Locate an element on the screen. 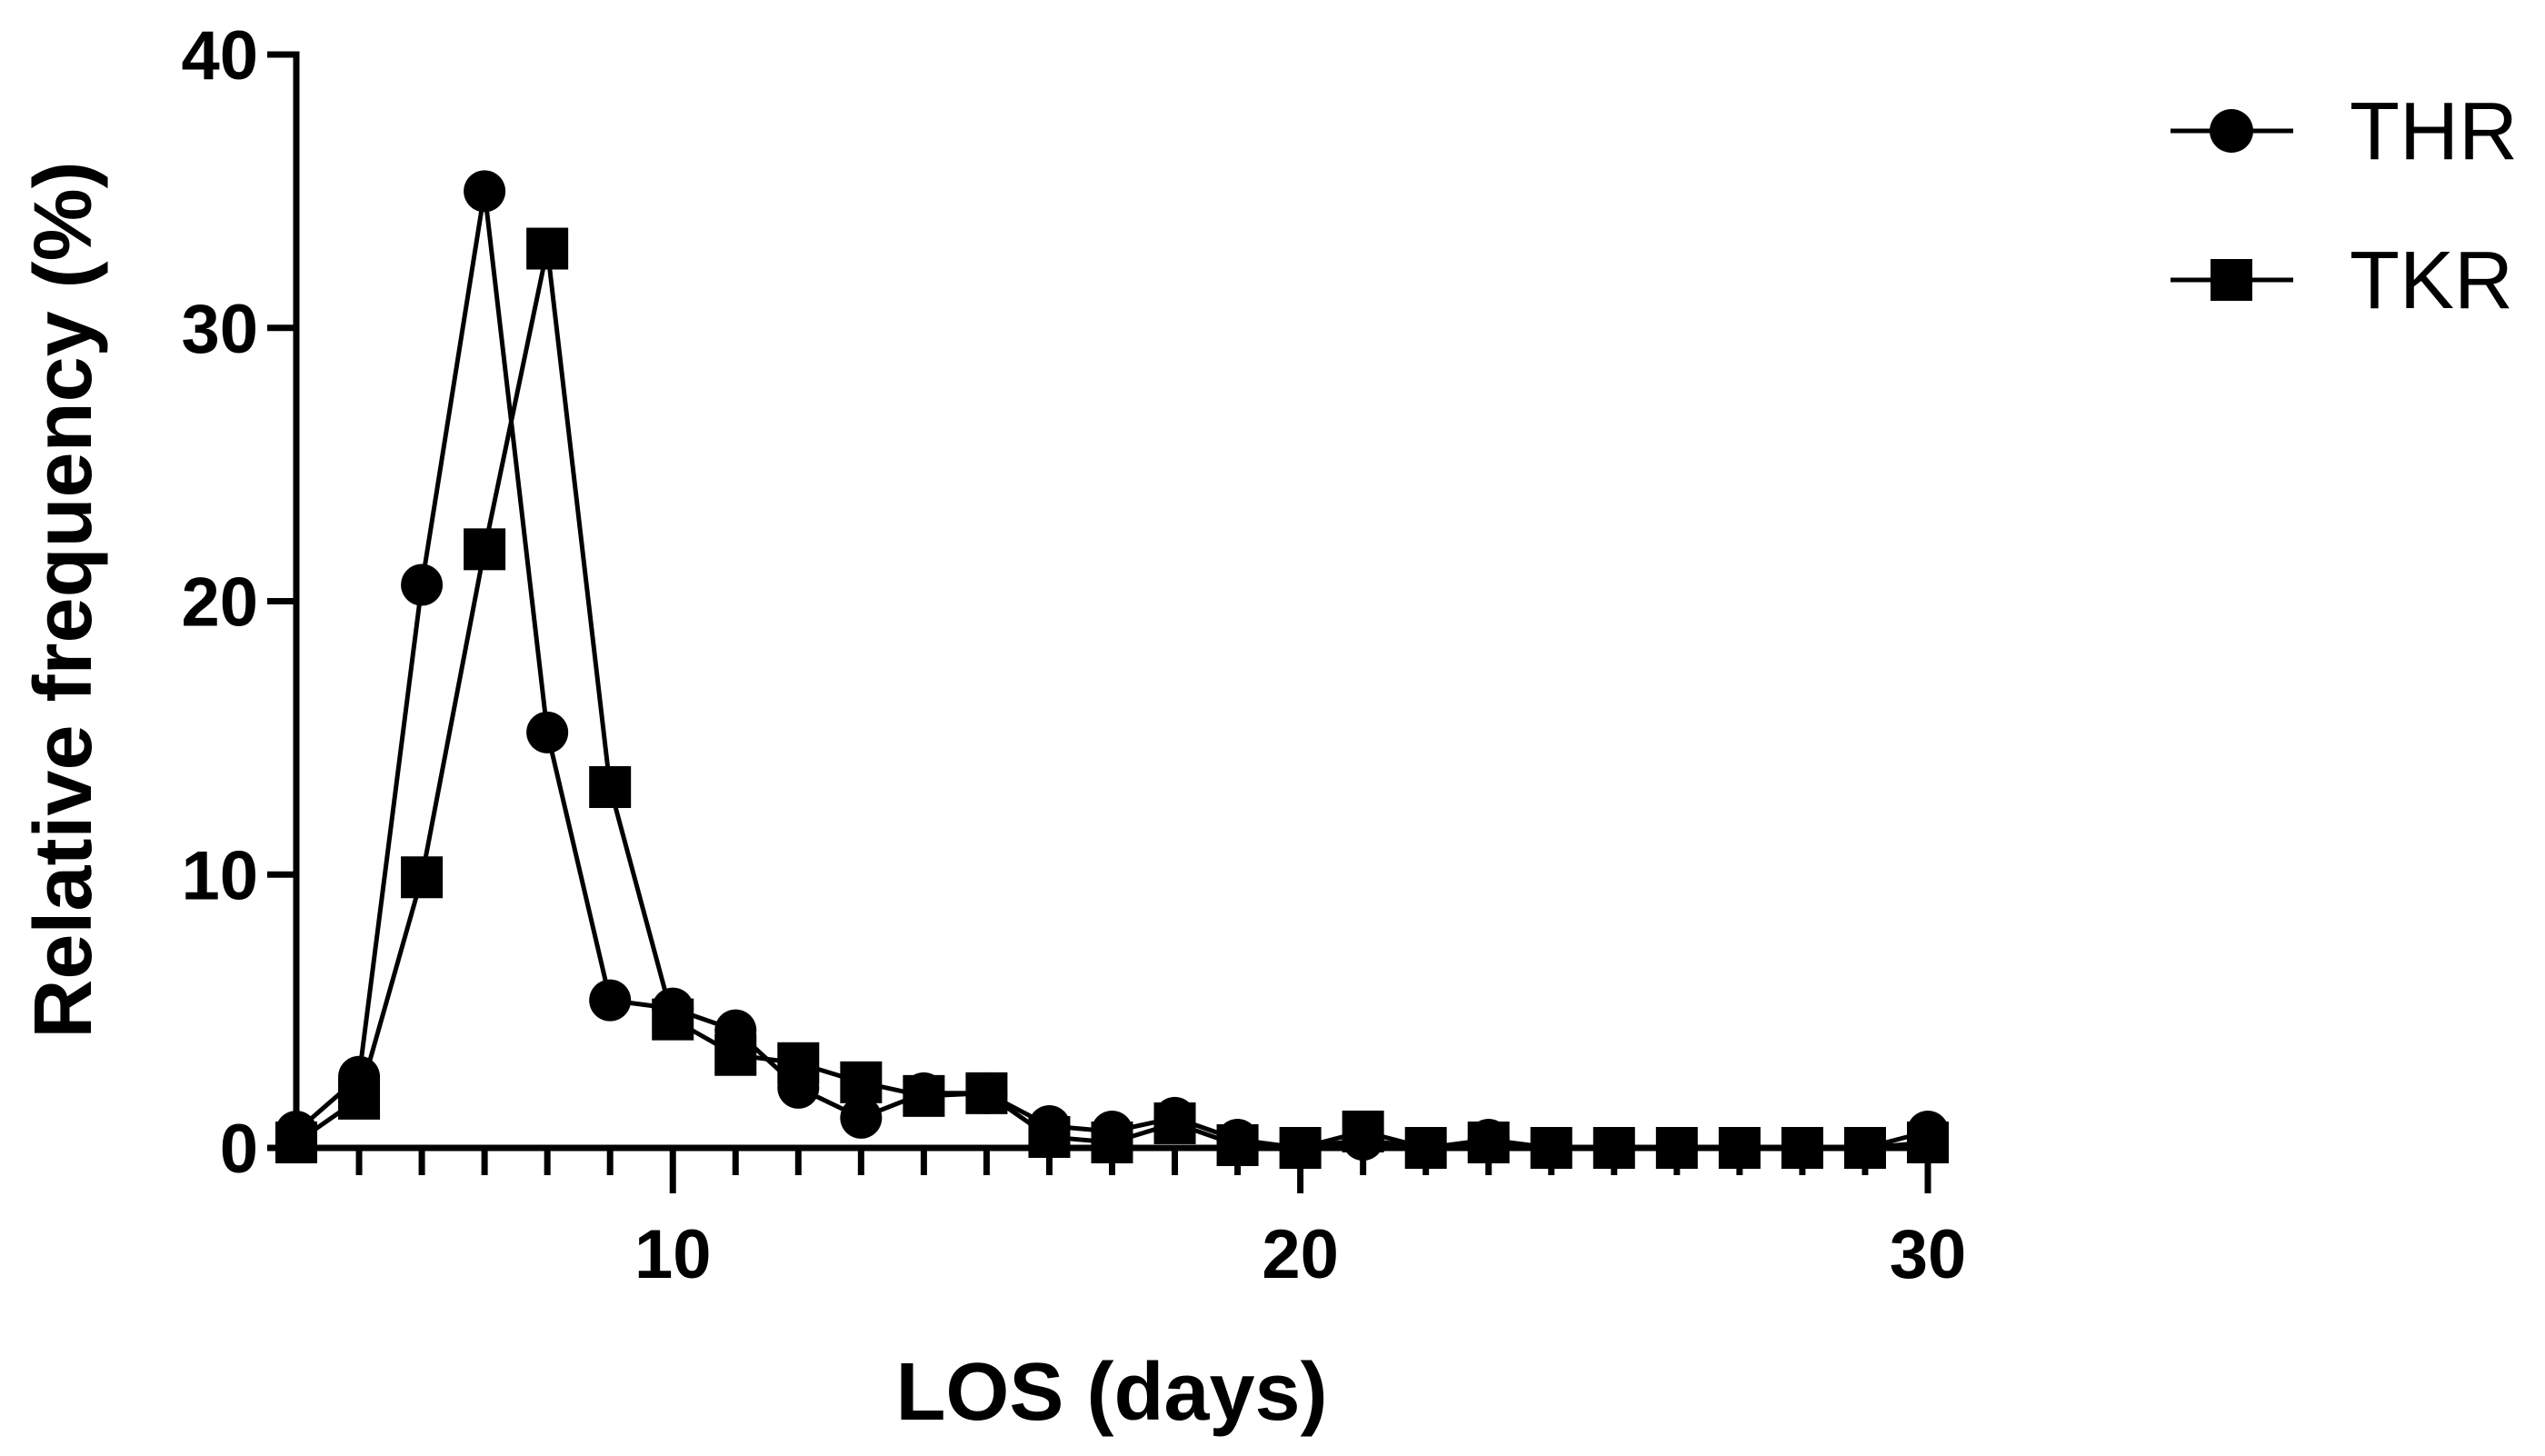 The width and height of the screenshot is (2545, 1456). legend-marker-tkr is located at coordinates (2232, 280).